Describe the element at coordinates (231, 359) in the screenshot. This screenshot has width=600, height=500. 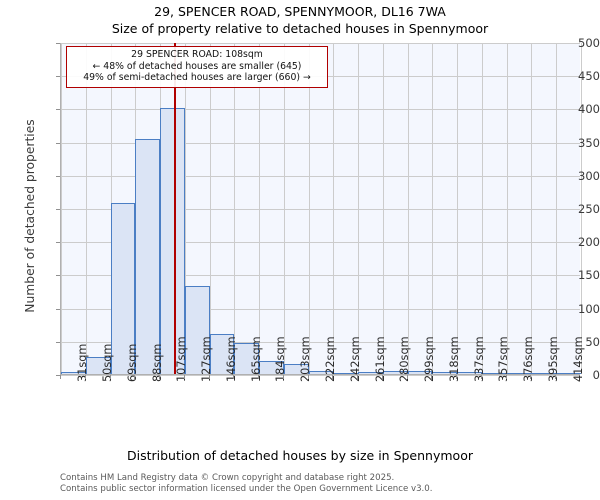
I see `x-tick-label: 146sqm` at that location.